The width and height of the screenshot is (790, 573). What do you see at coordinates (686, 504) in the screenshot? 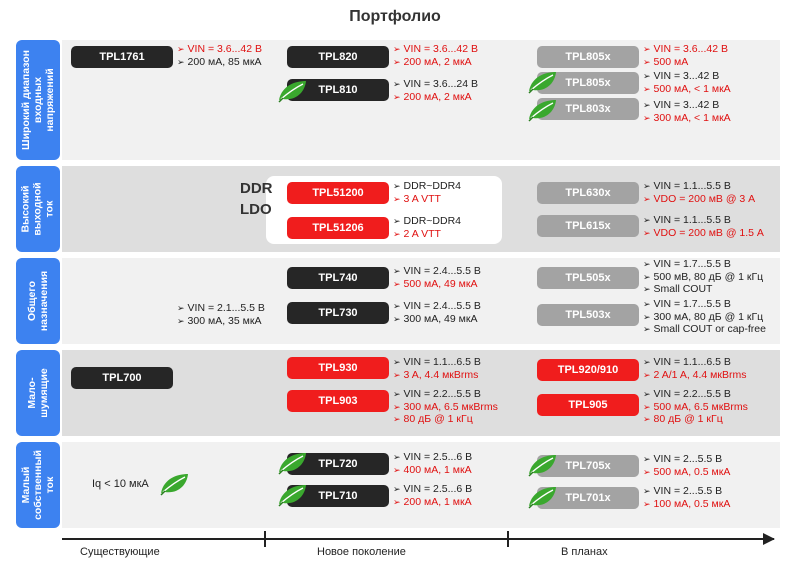
I see `spec-line: ➢ 100 мА, 0.5 мкА` at bounding box center [686, 504].